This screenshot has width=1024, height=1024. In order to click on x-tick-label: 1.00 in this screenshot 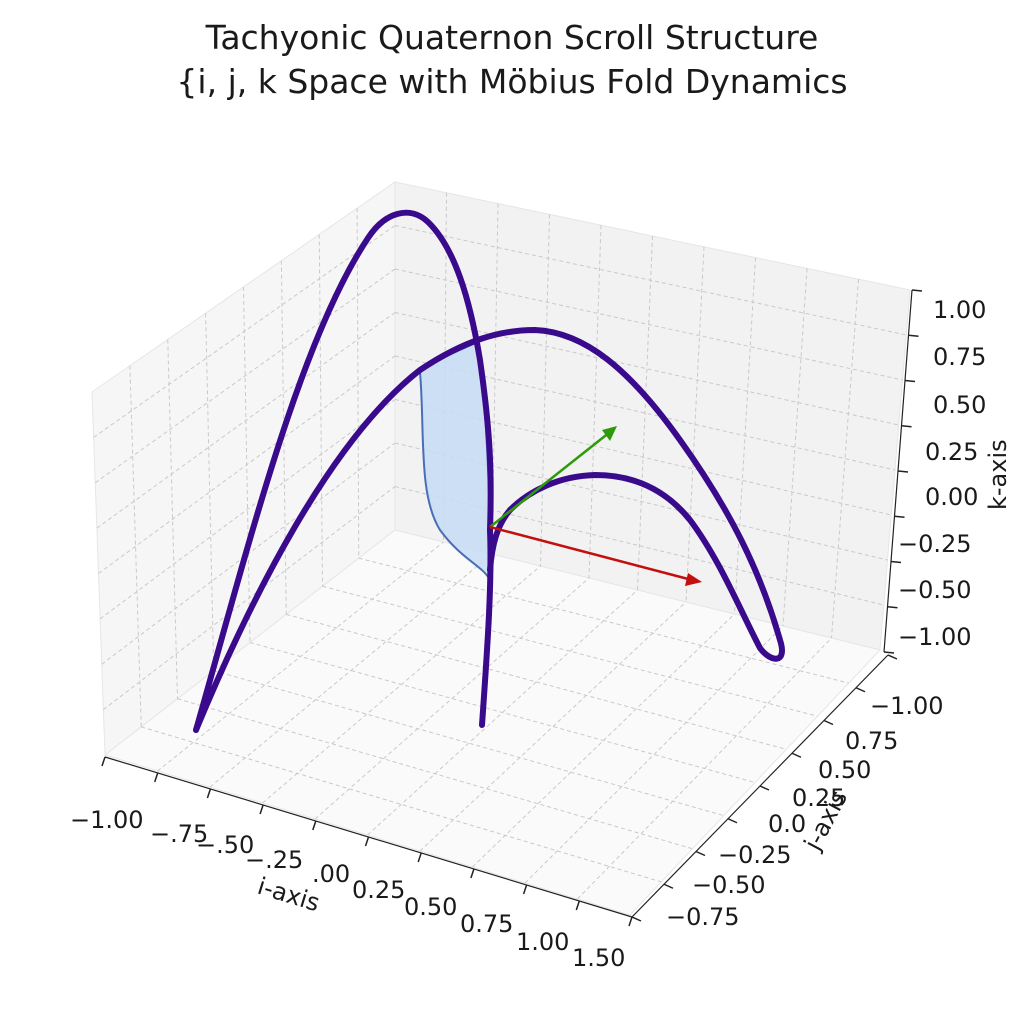, I will do `click(542, 942)`.